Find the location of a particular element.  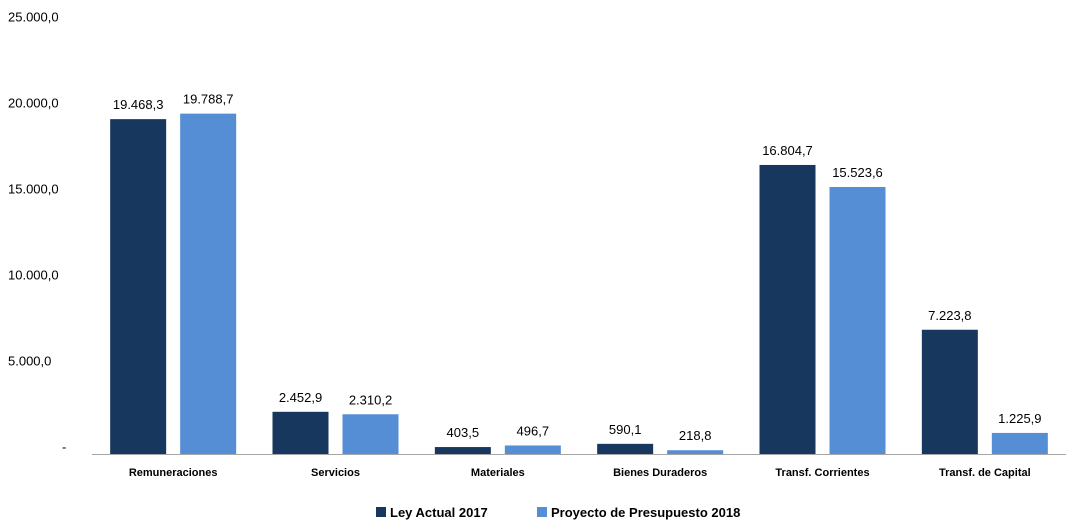

legend-label: Proyecto de Presupuesto 2018 is located at coordinates (645, 512).